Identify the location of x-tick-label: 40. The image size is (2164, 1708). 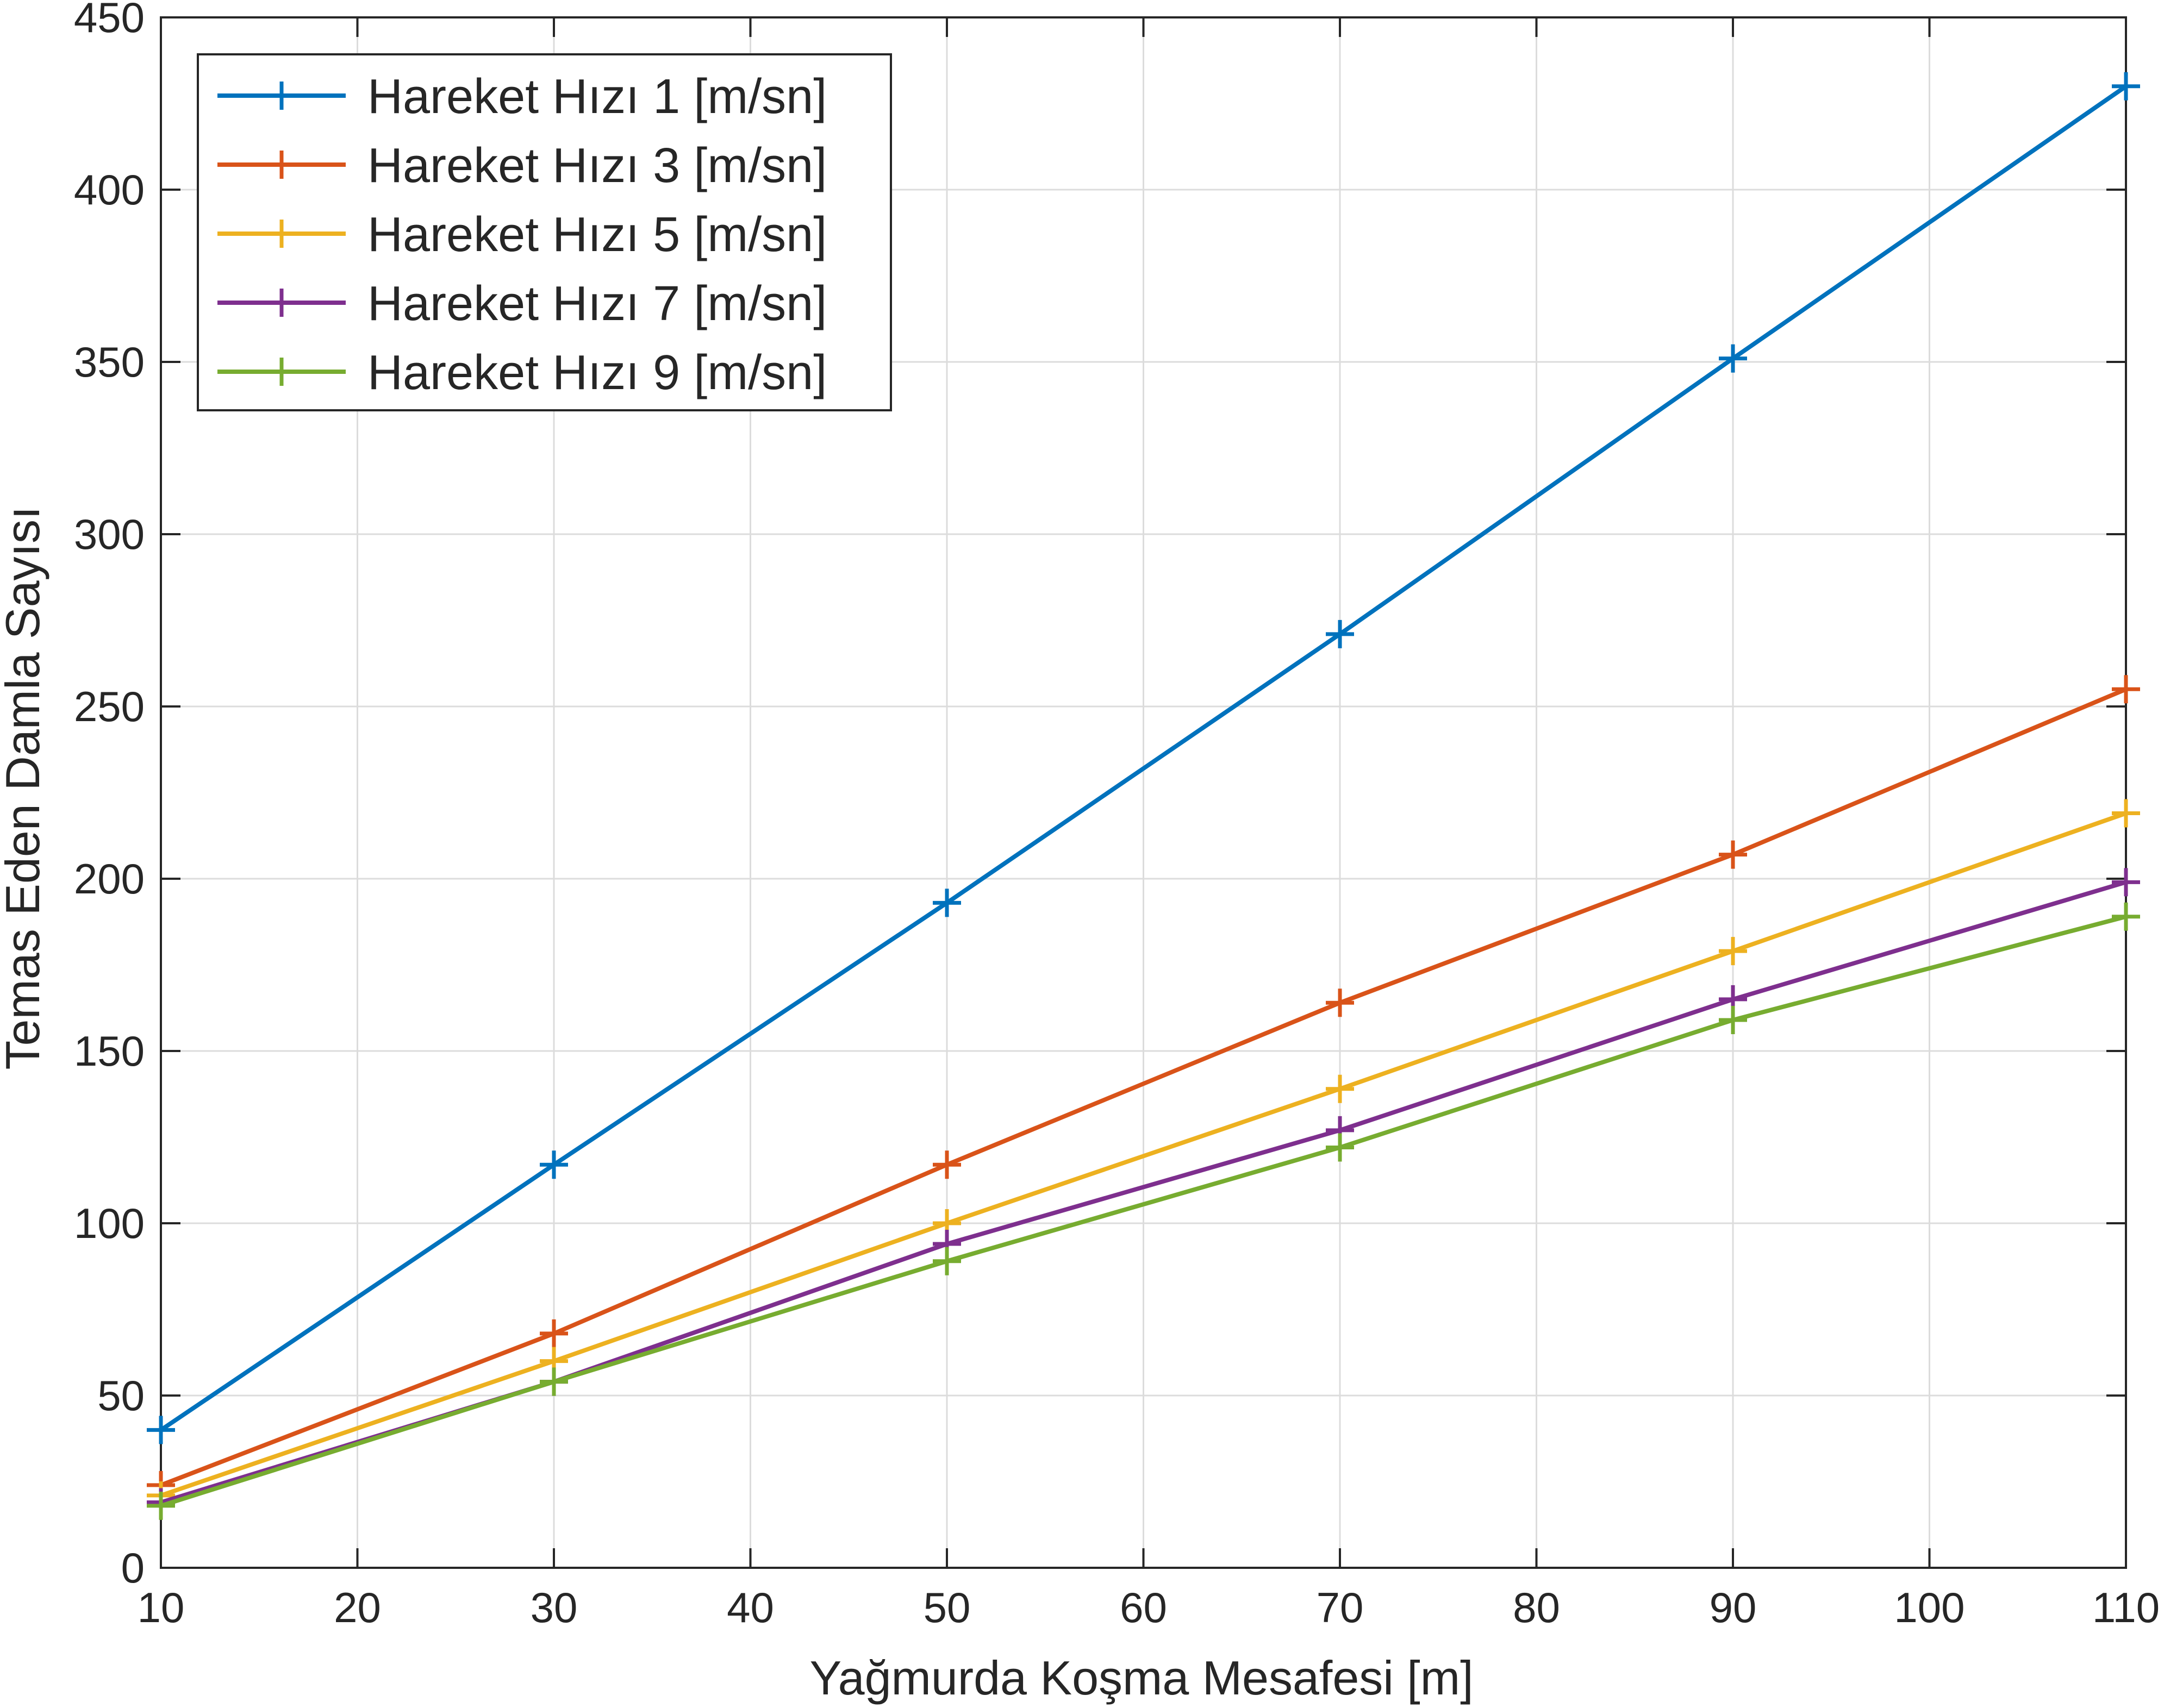
(750, 1607).